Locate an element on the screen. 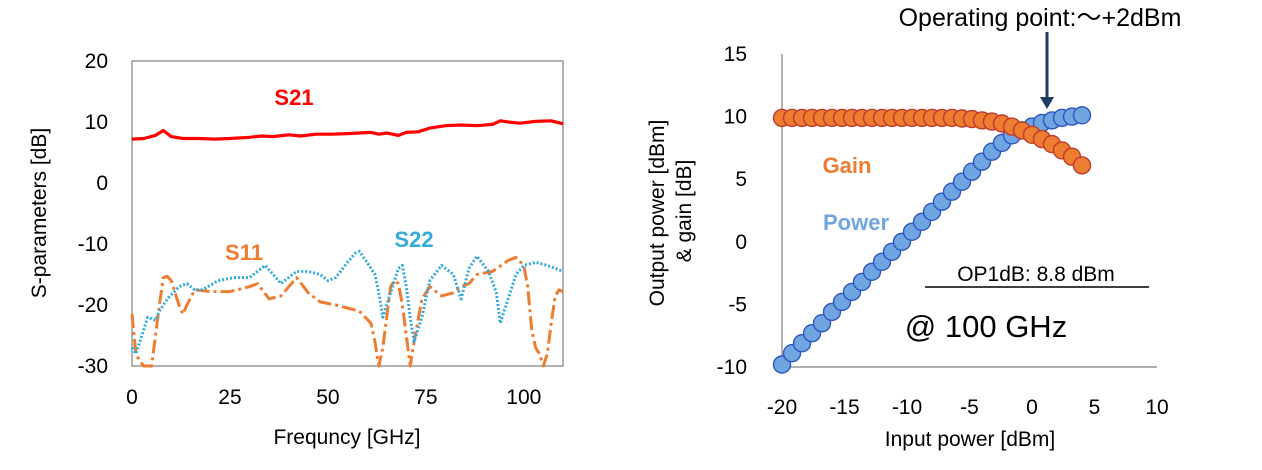 The height and width of the screenshot is (470, 1262). right-y-tick-label: 5 is located at coordinates (741, 179).